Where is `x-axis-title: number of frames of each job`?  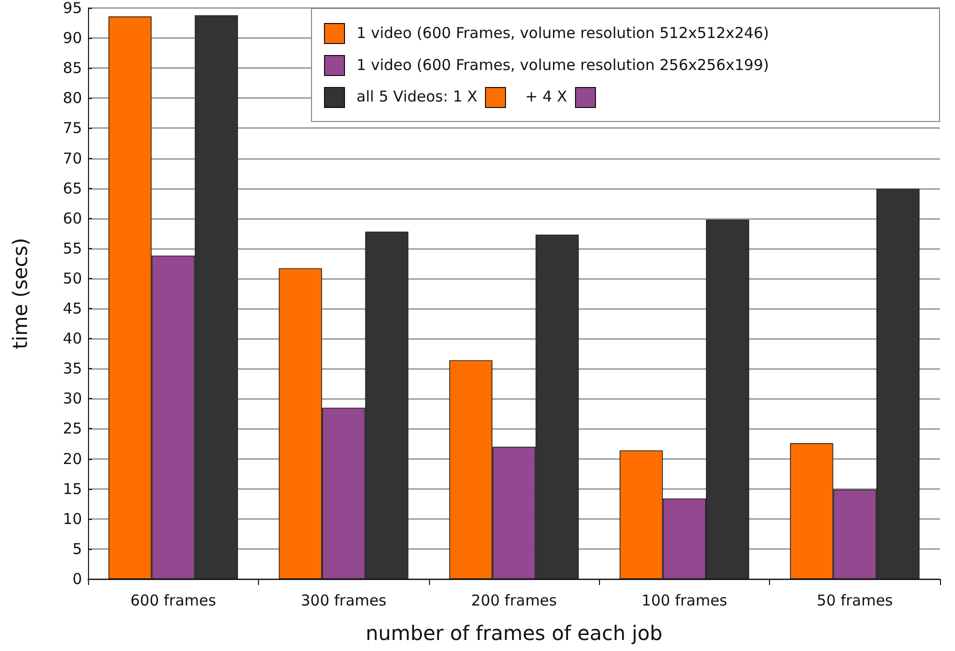
x-axis-title: number of frames of each job is located at coordinates (514, 633).